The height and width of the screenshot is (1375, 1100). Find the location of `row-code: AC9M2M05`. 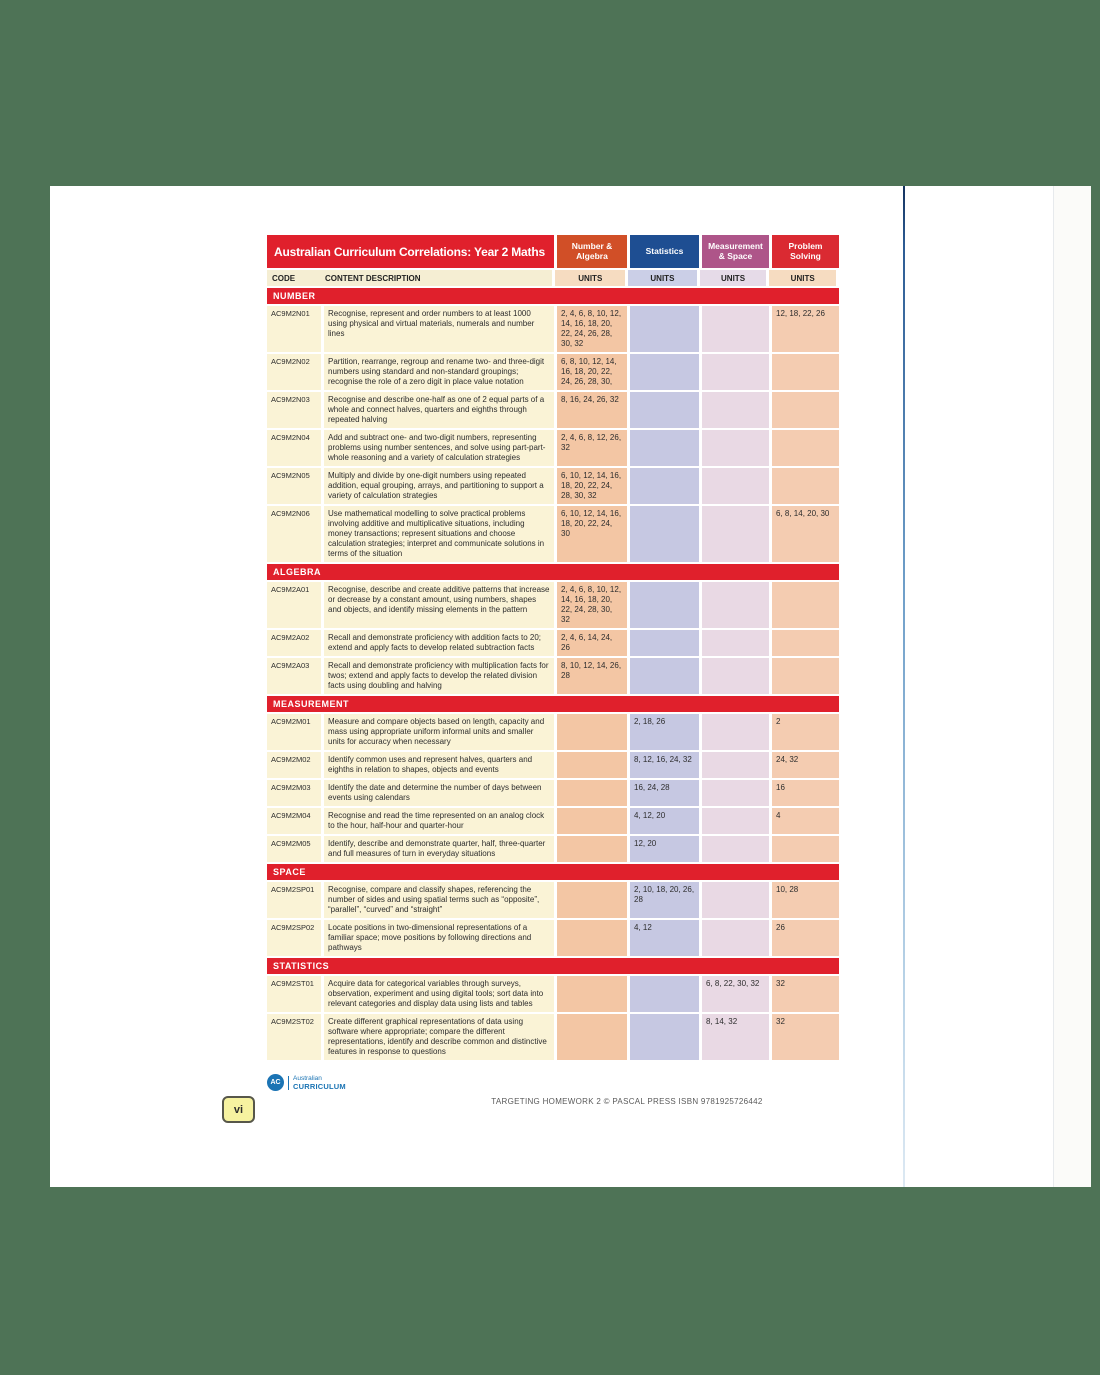

row-code: AC9M2M05 is located at coordinates (294, 849).